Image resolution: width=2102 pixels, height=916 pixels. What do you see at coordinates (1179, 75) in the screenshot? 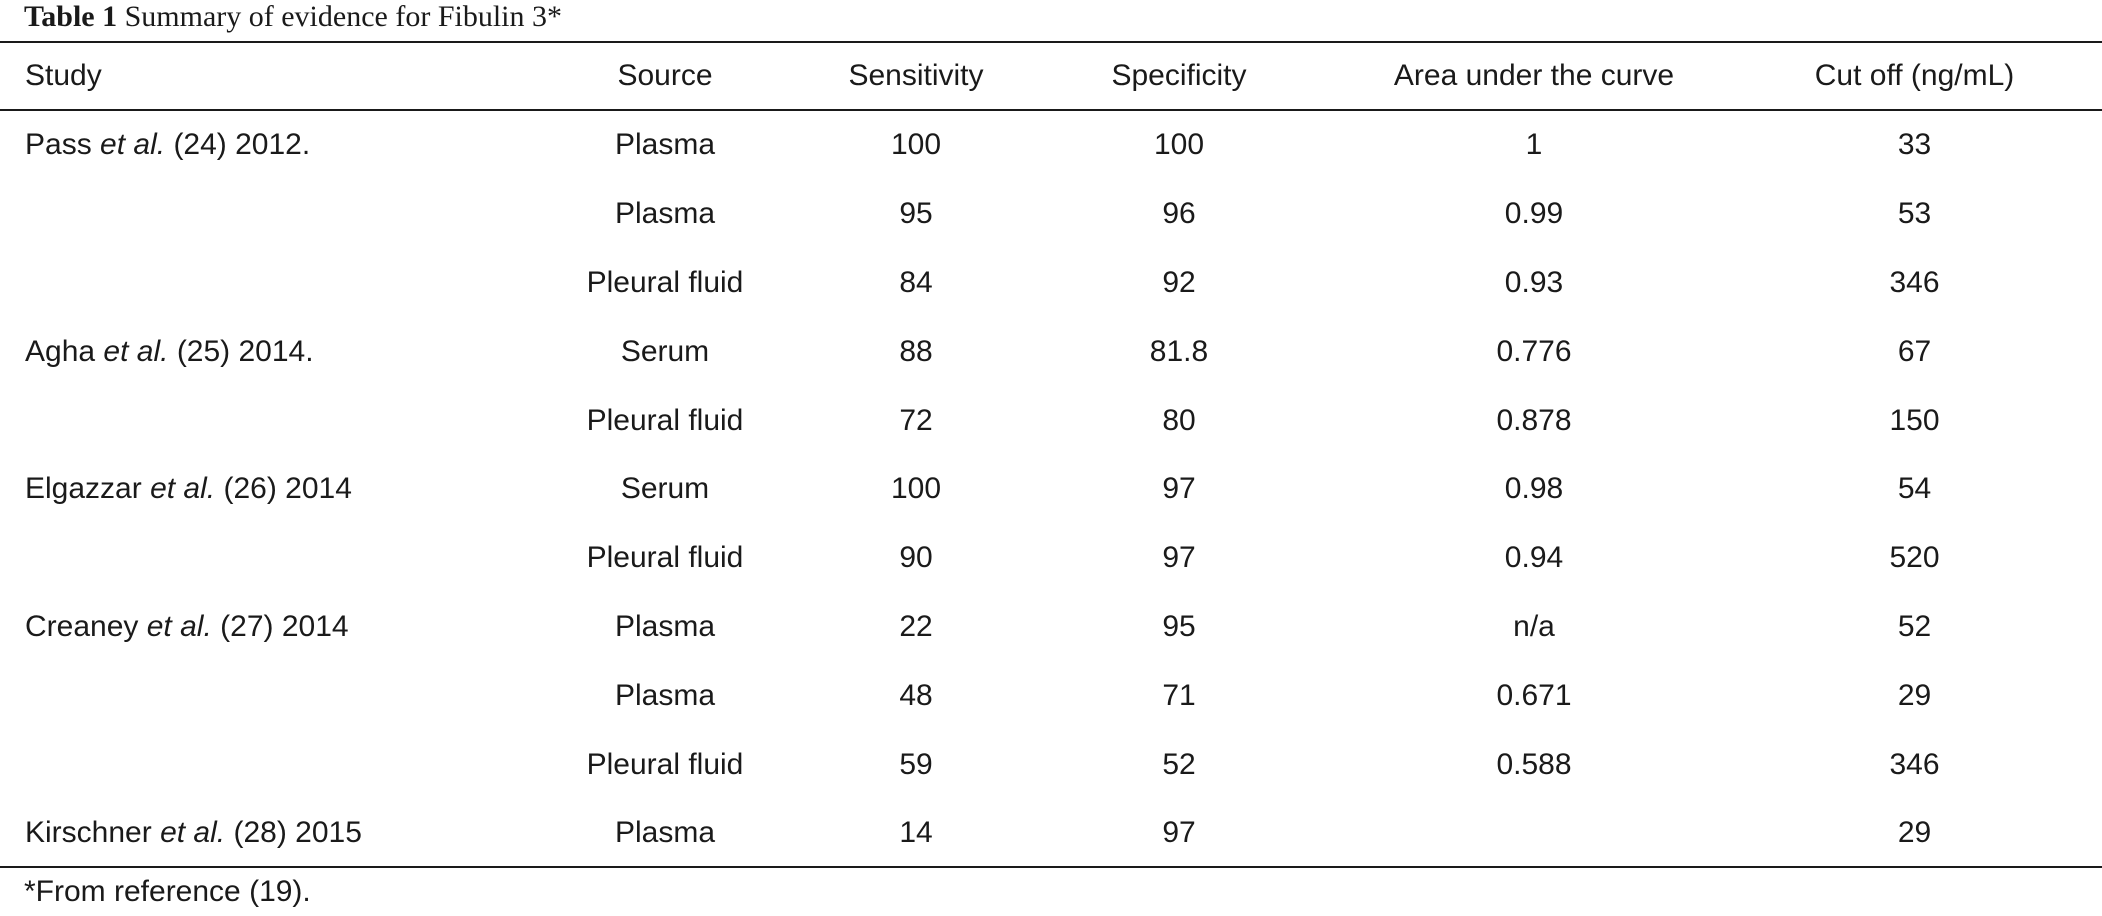
I see `column-header-specificity: Specificity` at bounding box center [1179, 75].